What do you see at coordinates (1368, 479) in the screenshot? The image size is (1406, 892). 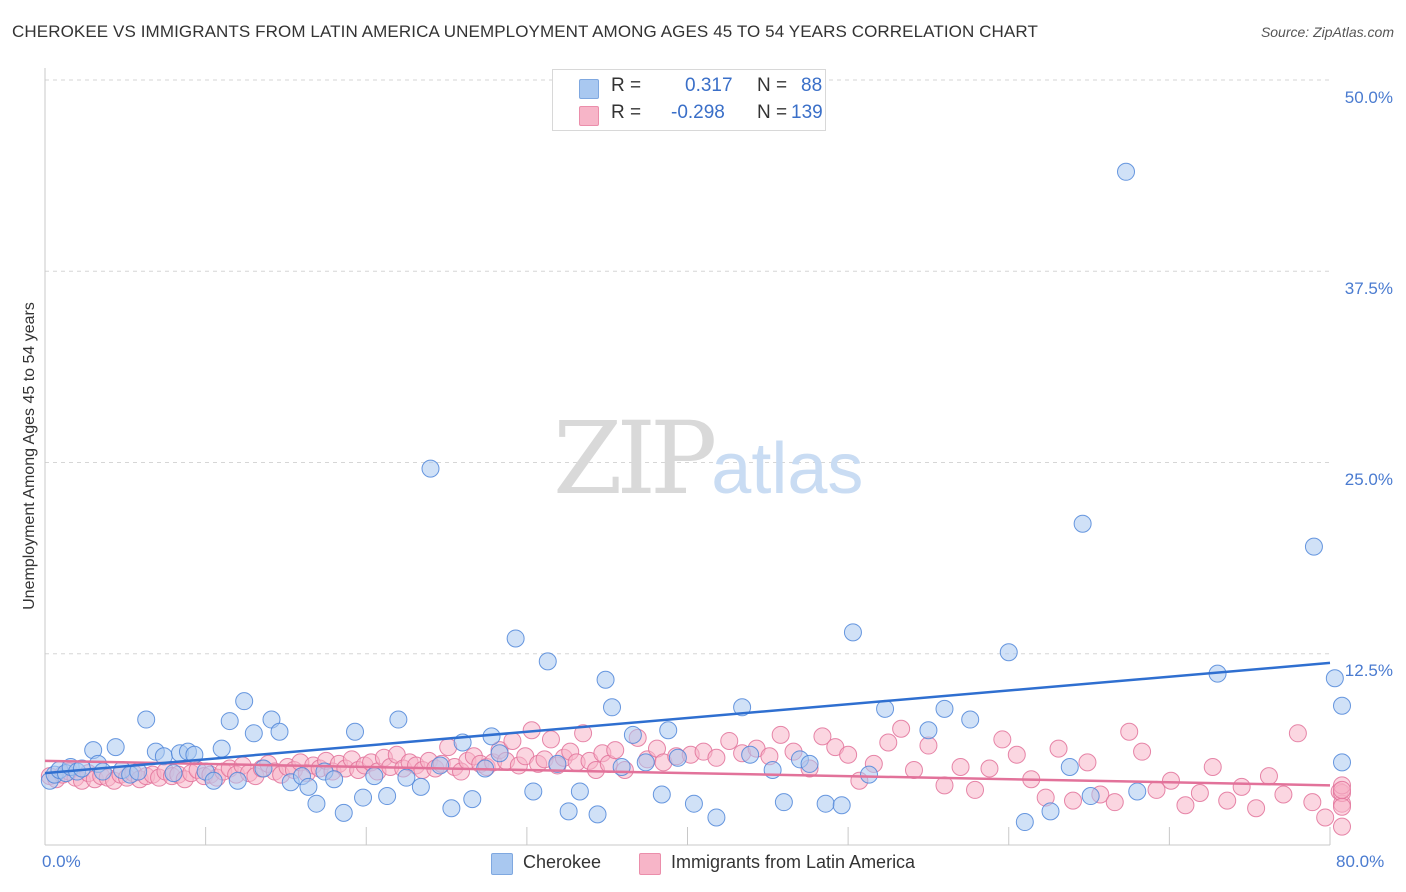 I see `y-tick-label: 25.0%` at bounding box center [1368, 479].